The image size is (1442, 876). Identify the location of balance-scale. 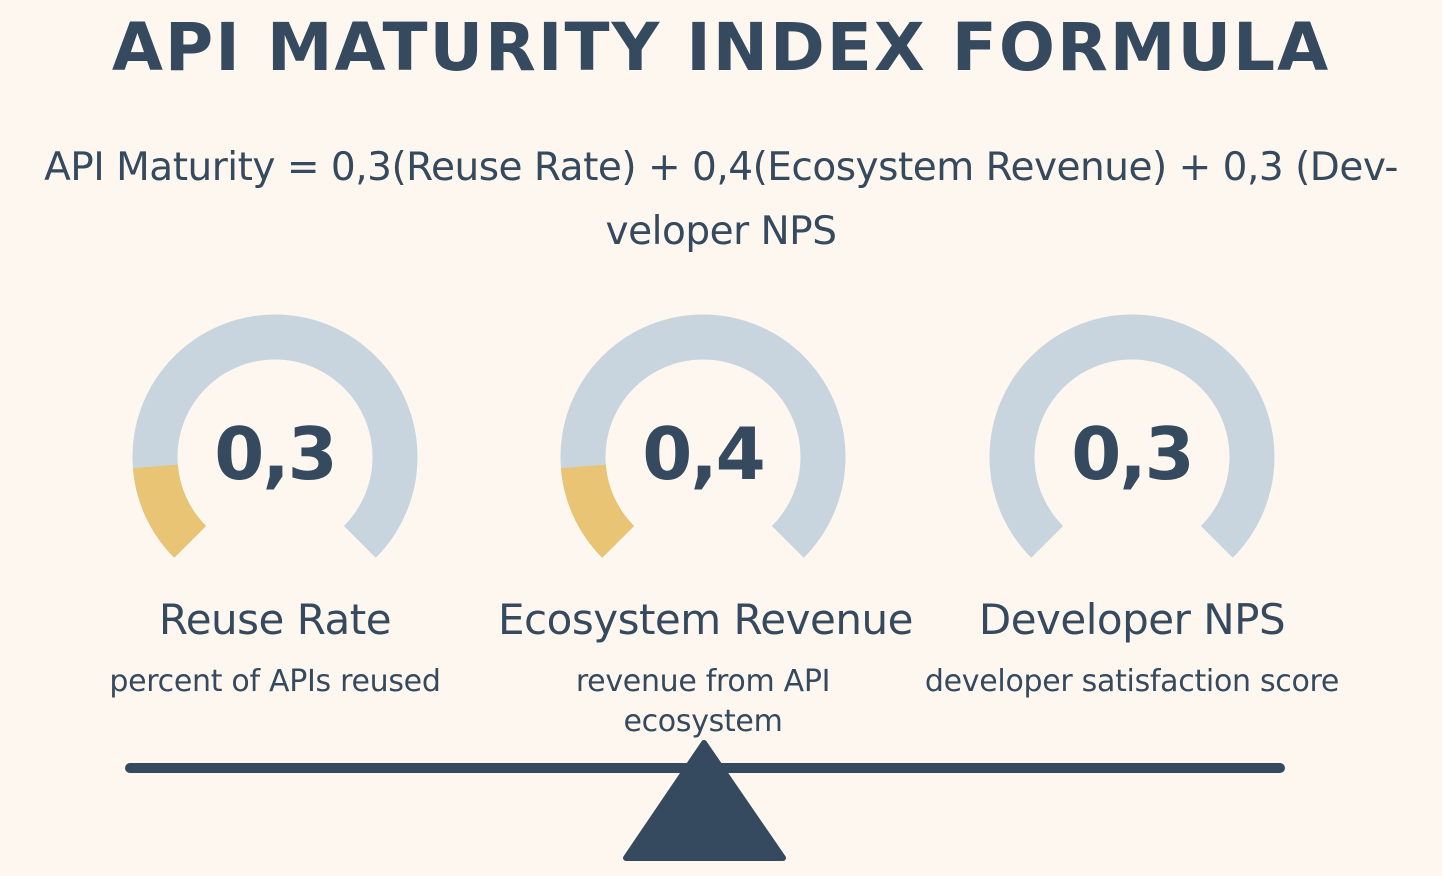
(705, 800).